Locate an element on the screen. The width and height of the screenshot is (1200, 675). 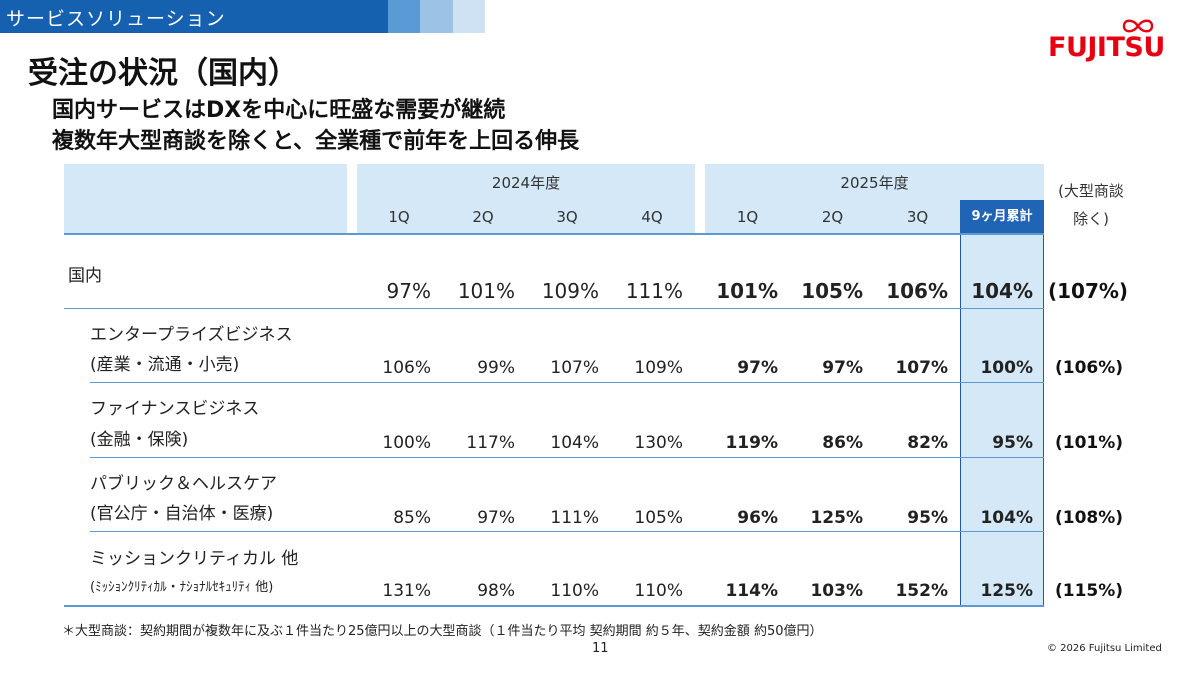
excl-value: (101%) is located at coordinates (1089, 443).